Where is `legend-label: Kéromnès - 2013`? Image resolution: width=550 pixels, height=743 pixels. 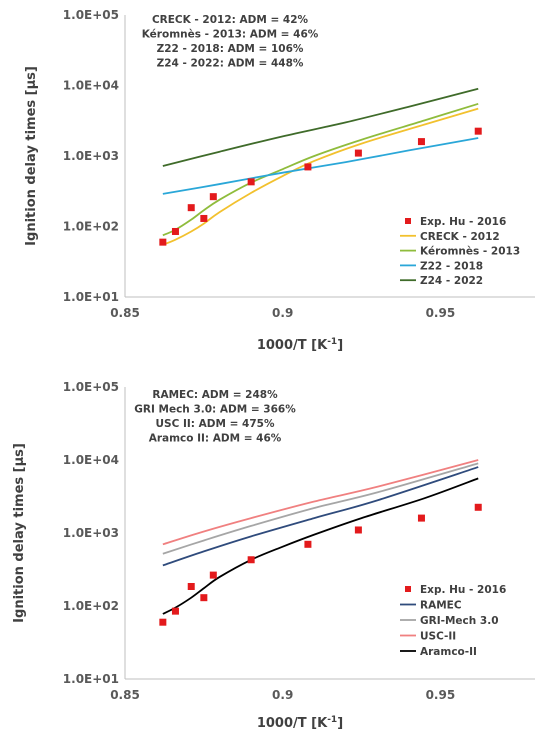
legend-label: Kéromnès - 2013 is located at coordinates (470, 252).